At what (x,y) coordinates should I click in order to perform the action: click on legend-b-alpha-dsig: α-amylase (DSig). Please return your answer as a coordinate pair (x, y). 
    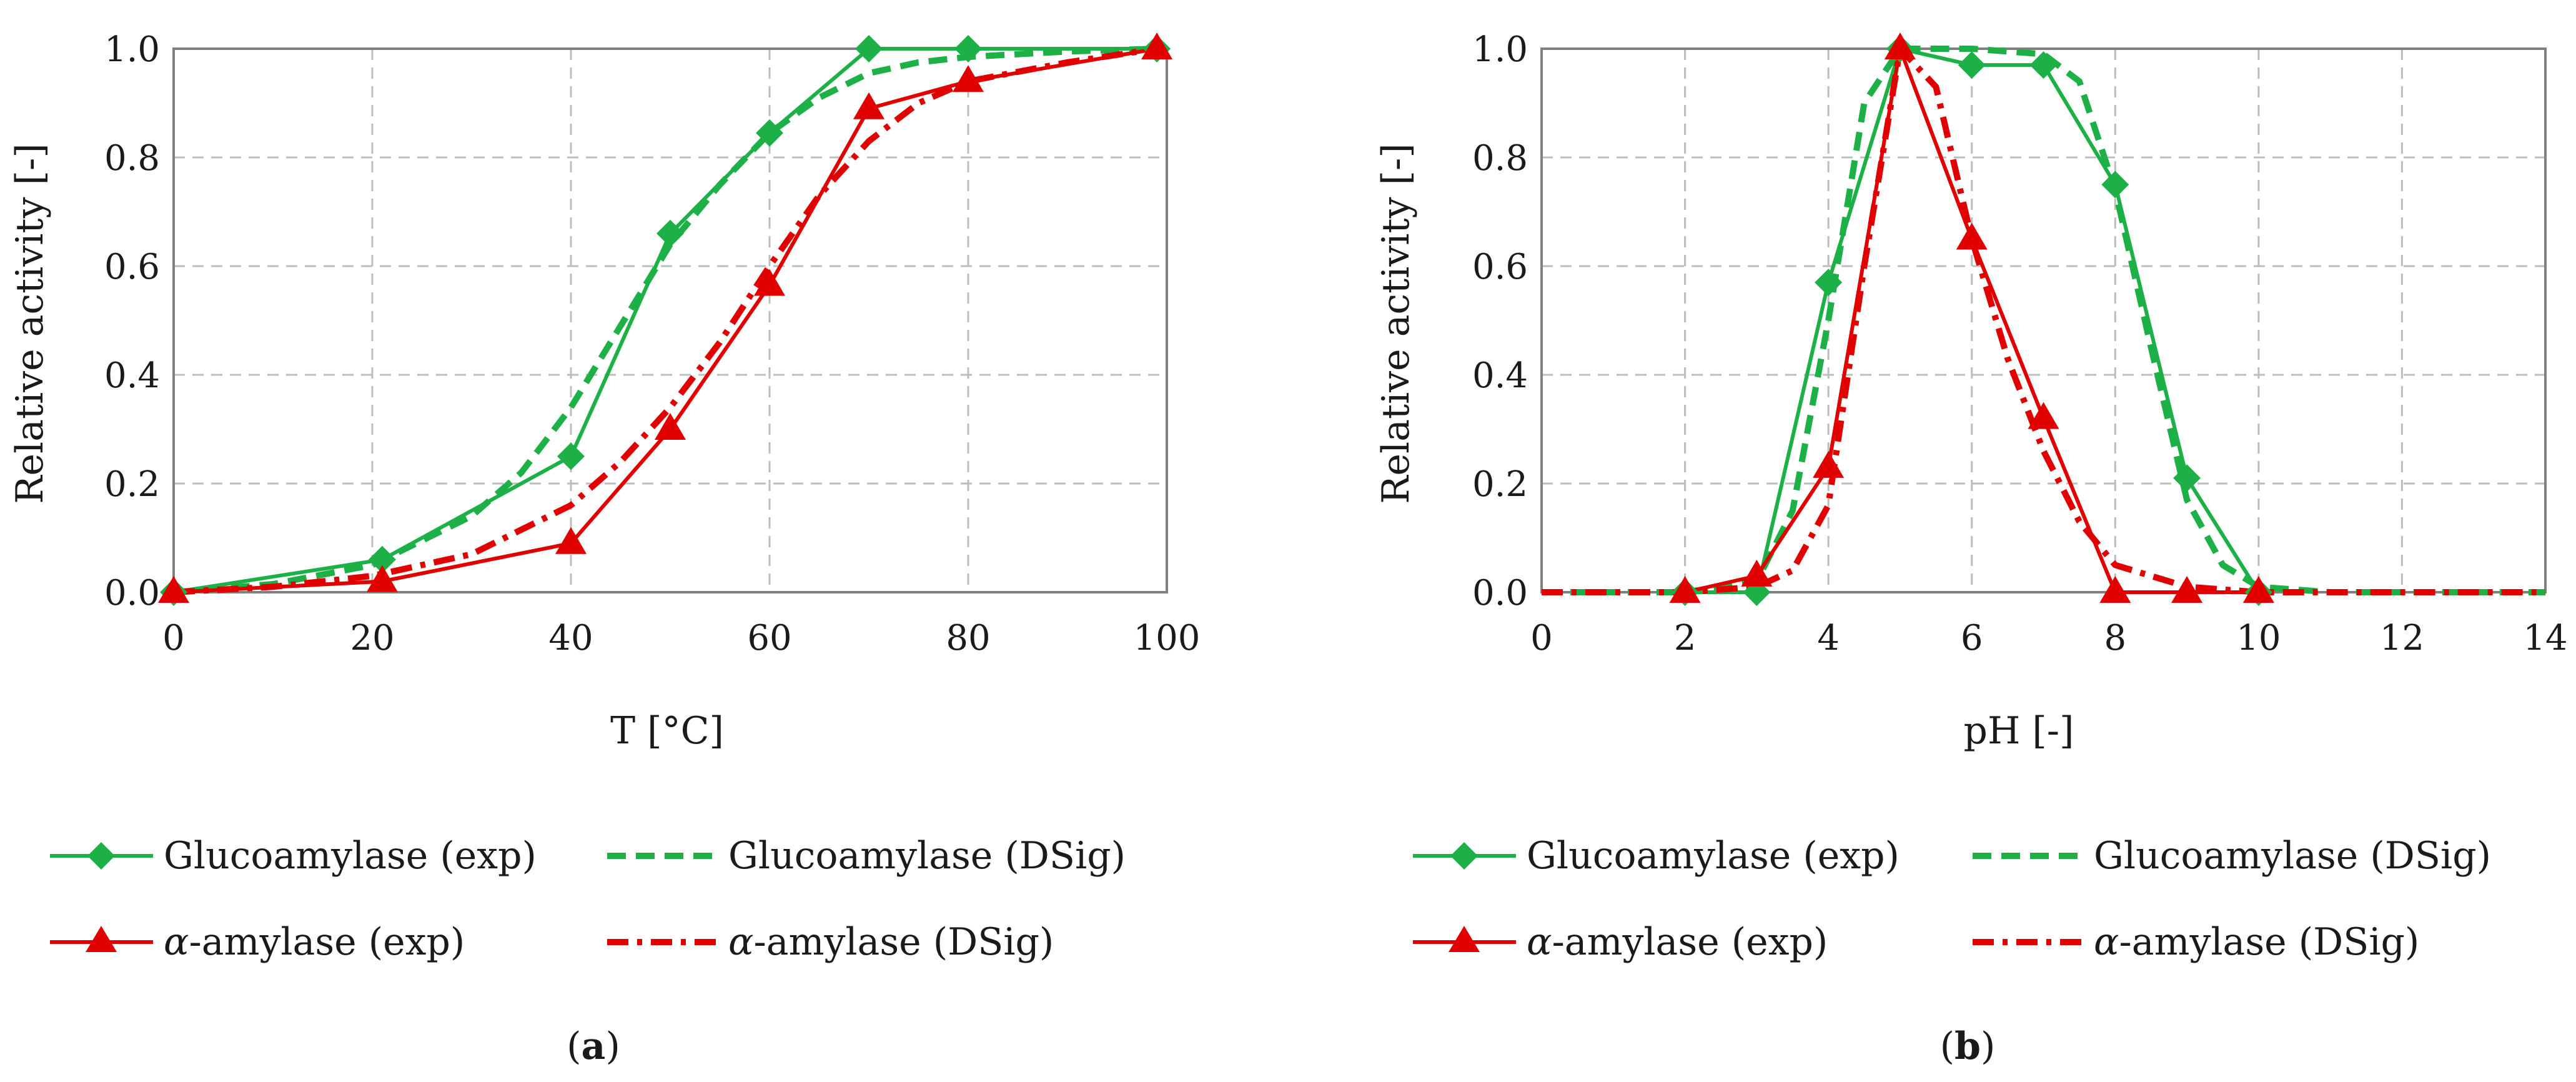
    Looking at the image, I should click on (2196, 942).